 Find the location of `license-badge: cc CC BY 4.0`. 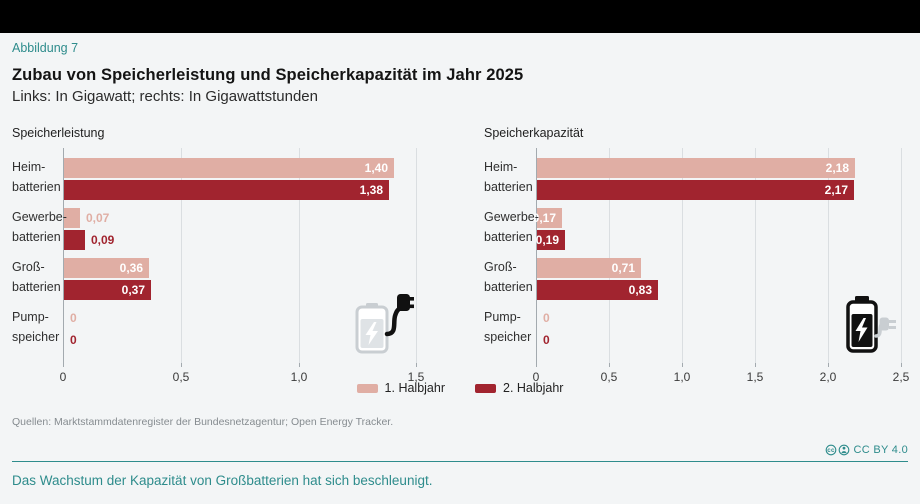

license-badge: cc CC BY 4.0 is located at coordinates (866, 450).